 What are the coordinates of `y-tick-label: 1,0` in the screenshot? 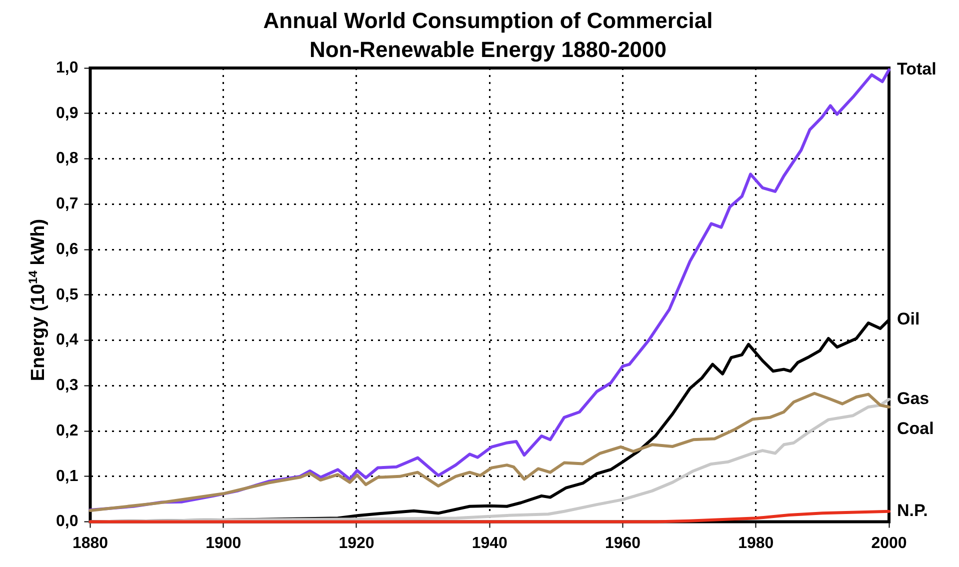 It's located at (67, 67).